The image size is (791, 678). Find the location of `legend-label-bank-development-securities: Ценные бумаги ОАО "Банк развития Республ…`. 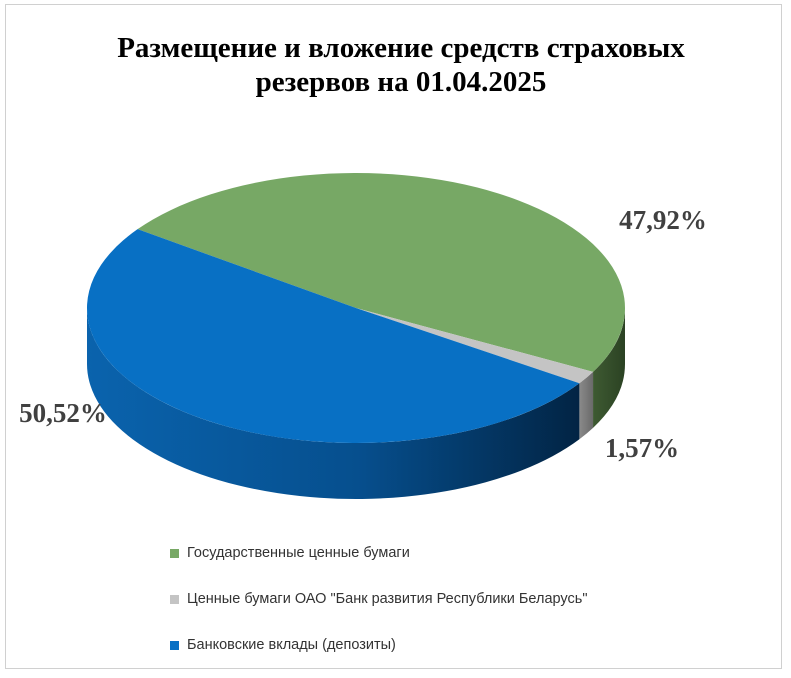

legend-label-bank-development-securities: Ценные бумаги ОАО "Банк развития Республ… is located at coordinates (387, 599).